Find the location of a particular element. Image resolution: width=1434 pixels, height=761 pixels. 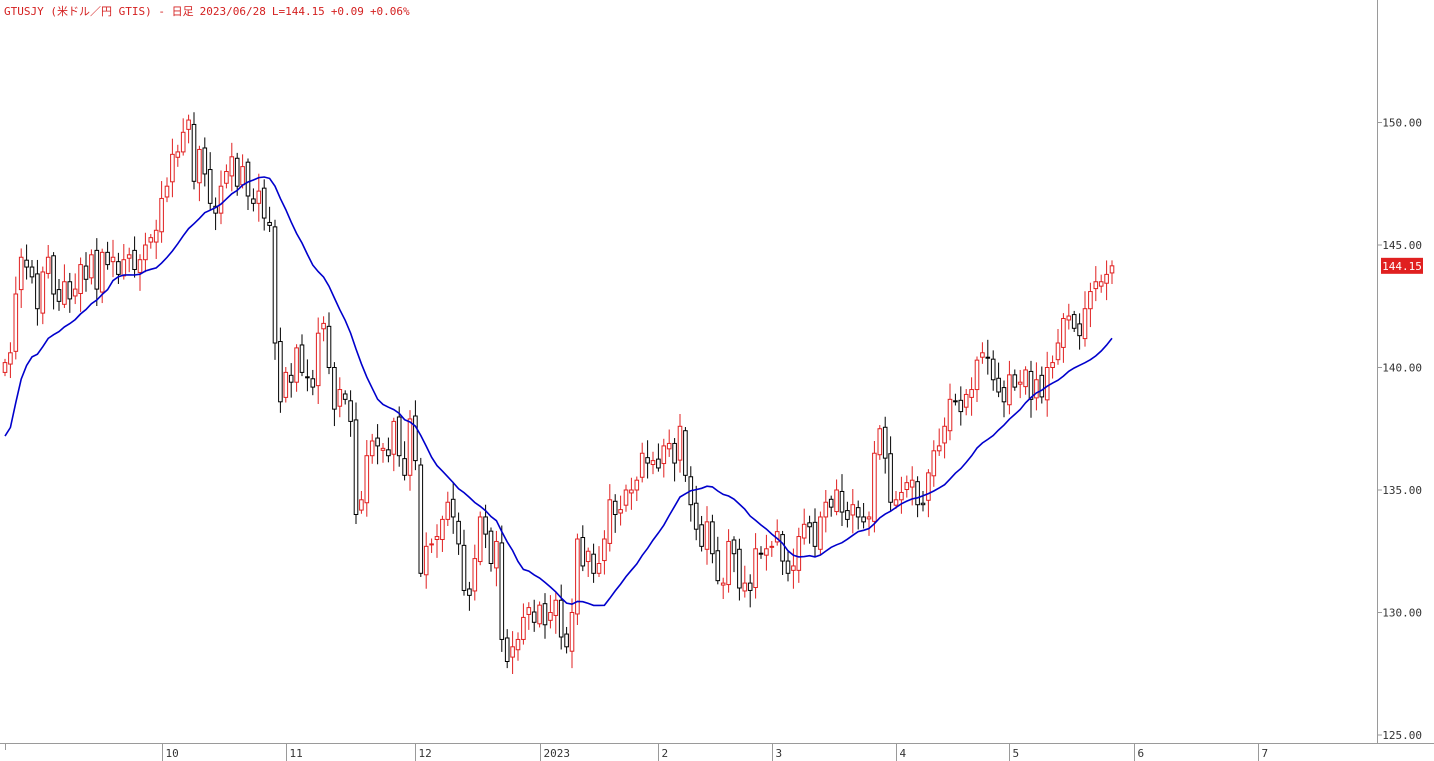

last-price-badge-bg is located at coordinates (1402, 265).